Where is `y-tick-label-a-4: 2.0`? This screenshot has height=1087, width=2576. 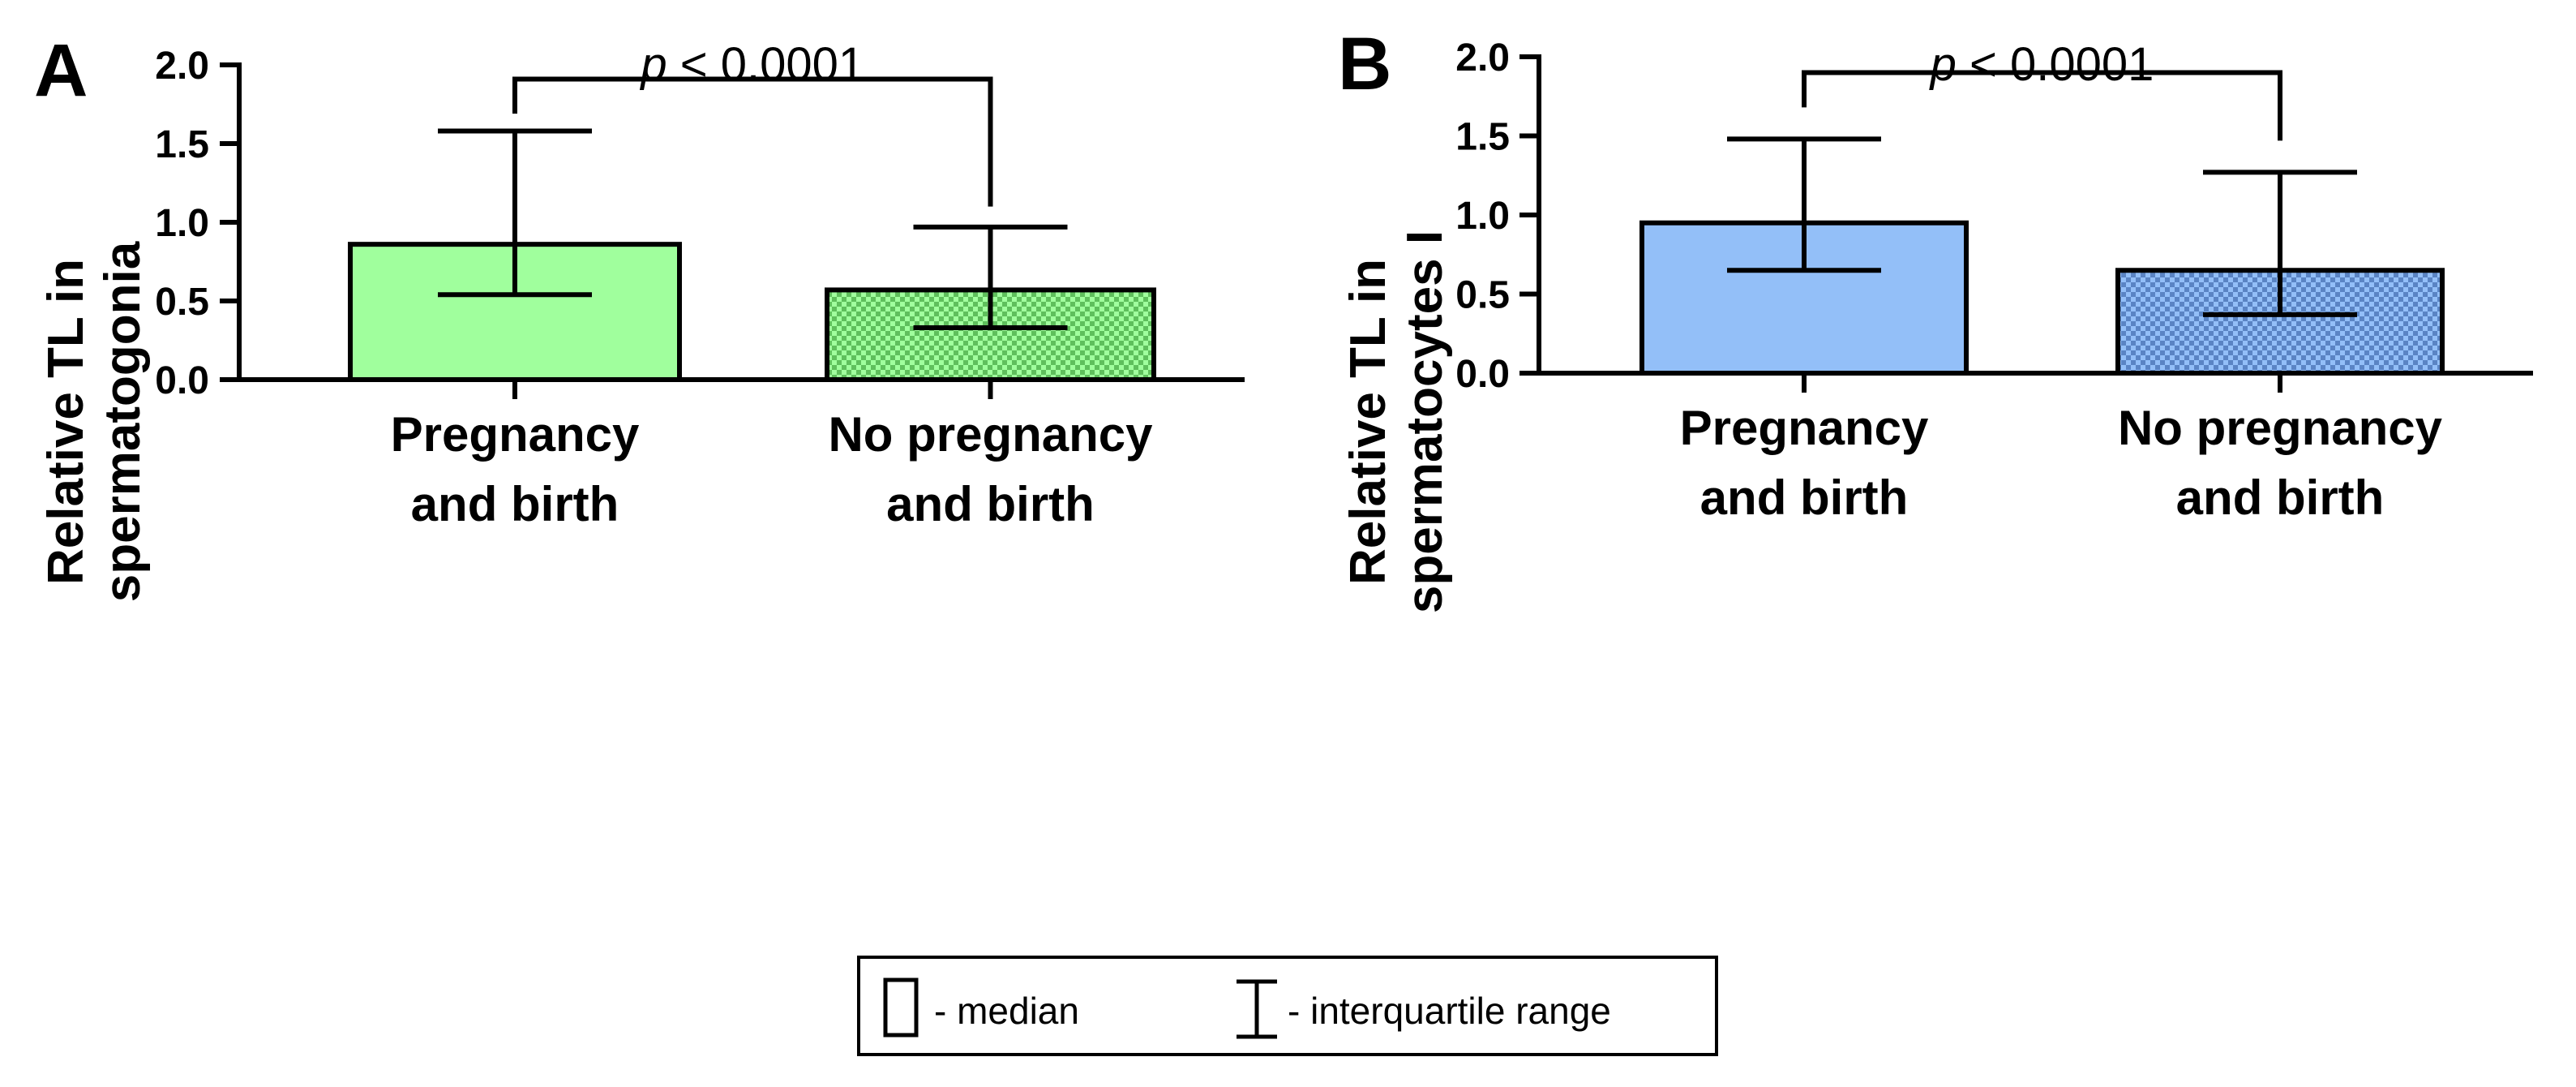 y-tick-label-a-4: 2.0 is located at coordinates (182, 66).